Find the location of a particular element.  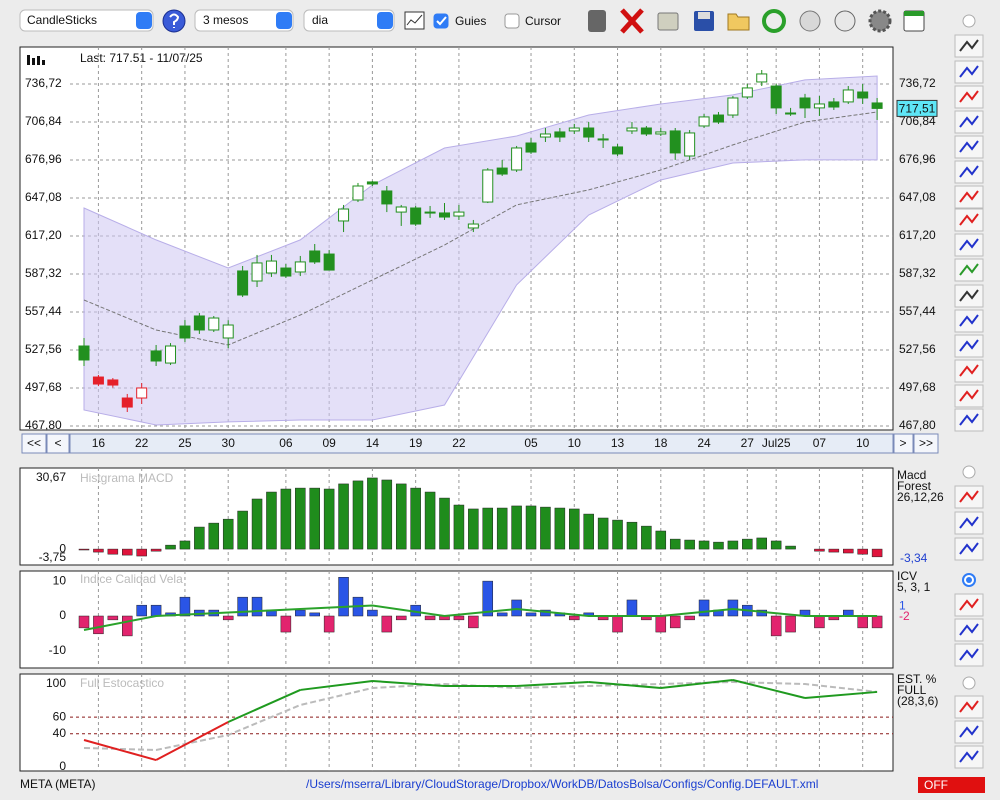

cursor-checkbox is located at coordinates (512, 21).